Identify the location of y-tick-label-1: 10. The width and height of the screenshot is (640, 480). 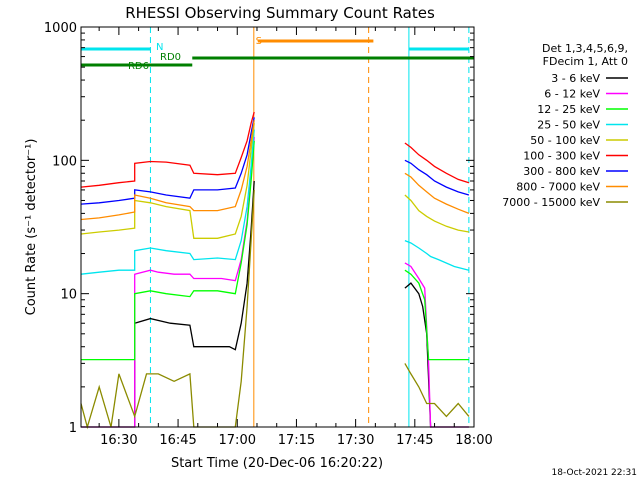
(68, 295).